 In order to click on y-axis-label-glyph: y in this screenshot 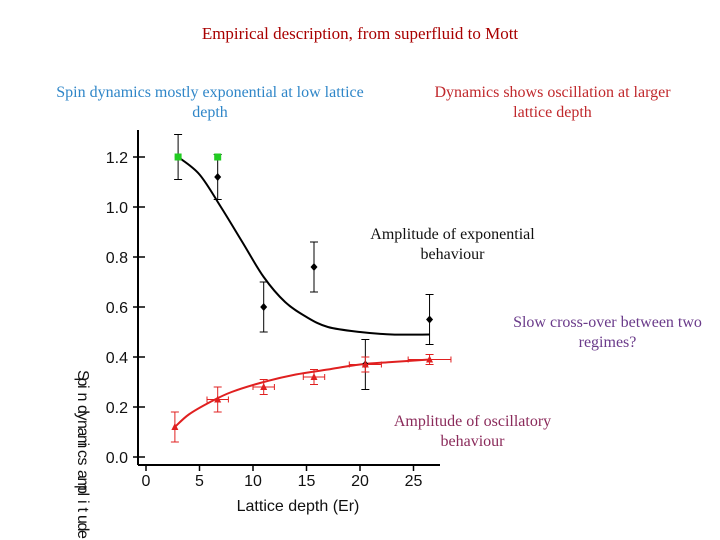, I will do `click(82, 417)`.